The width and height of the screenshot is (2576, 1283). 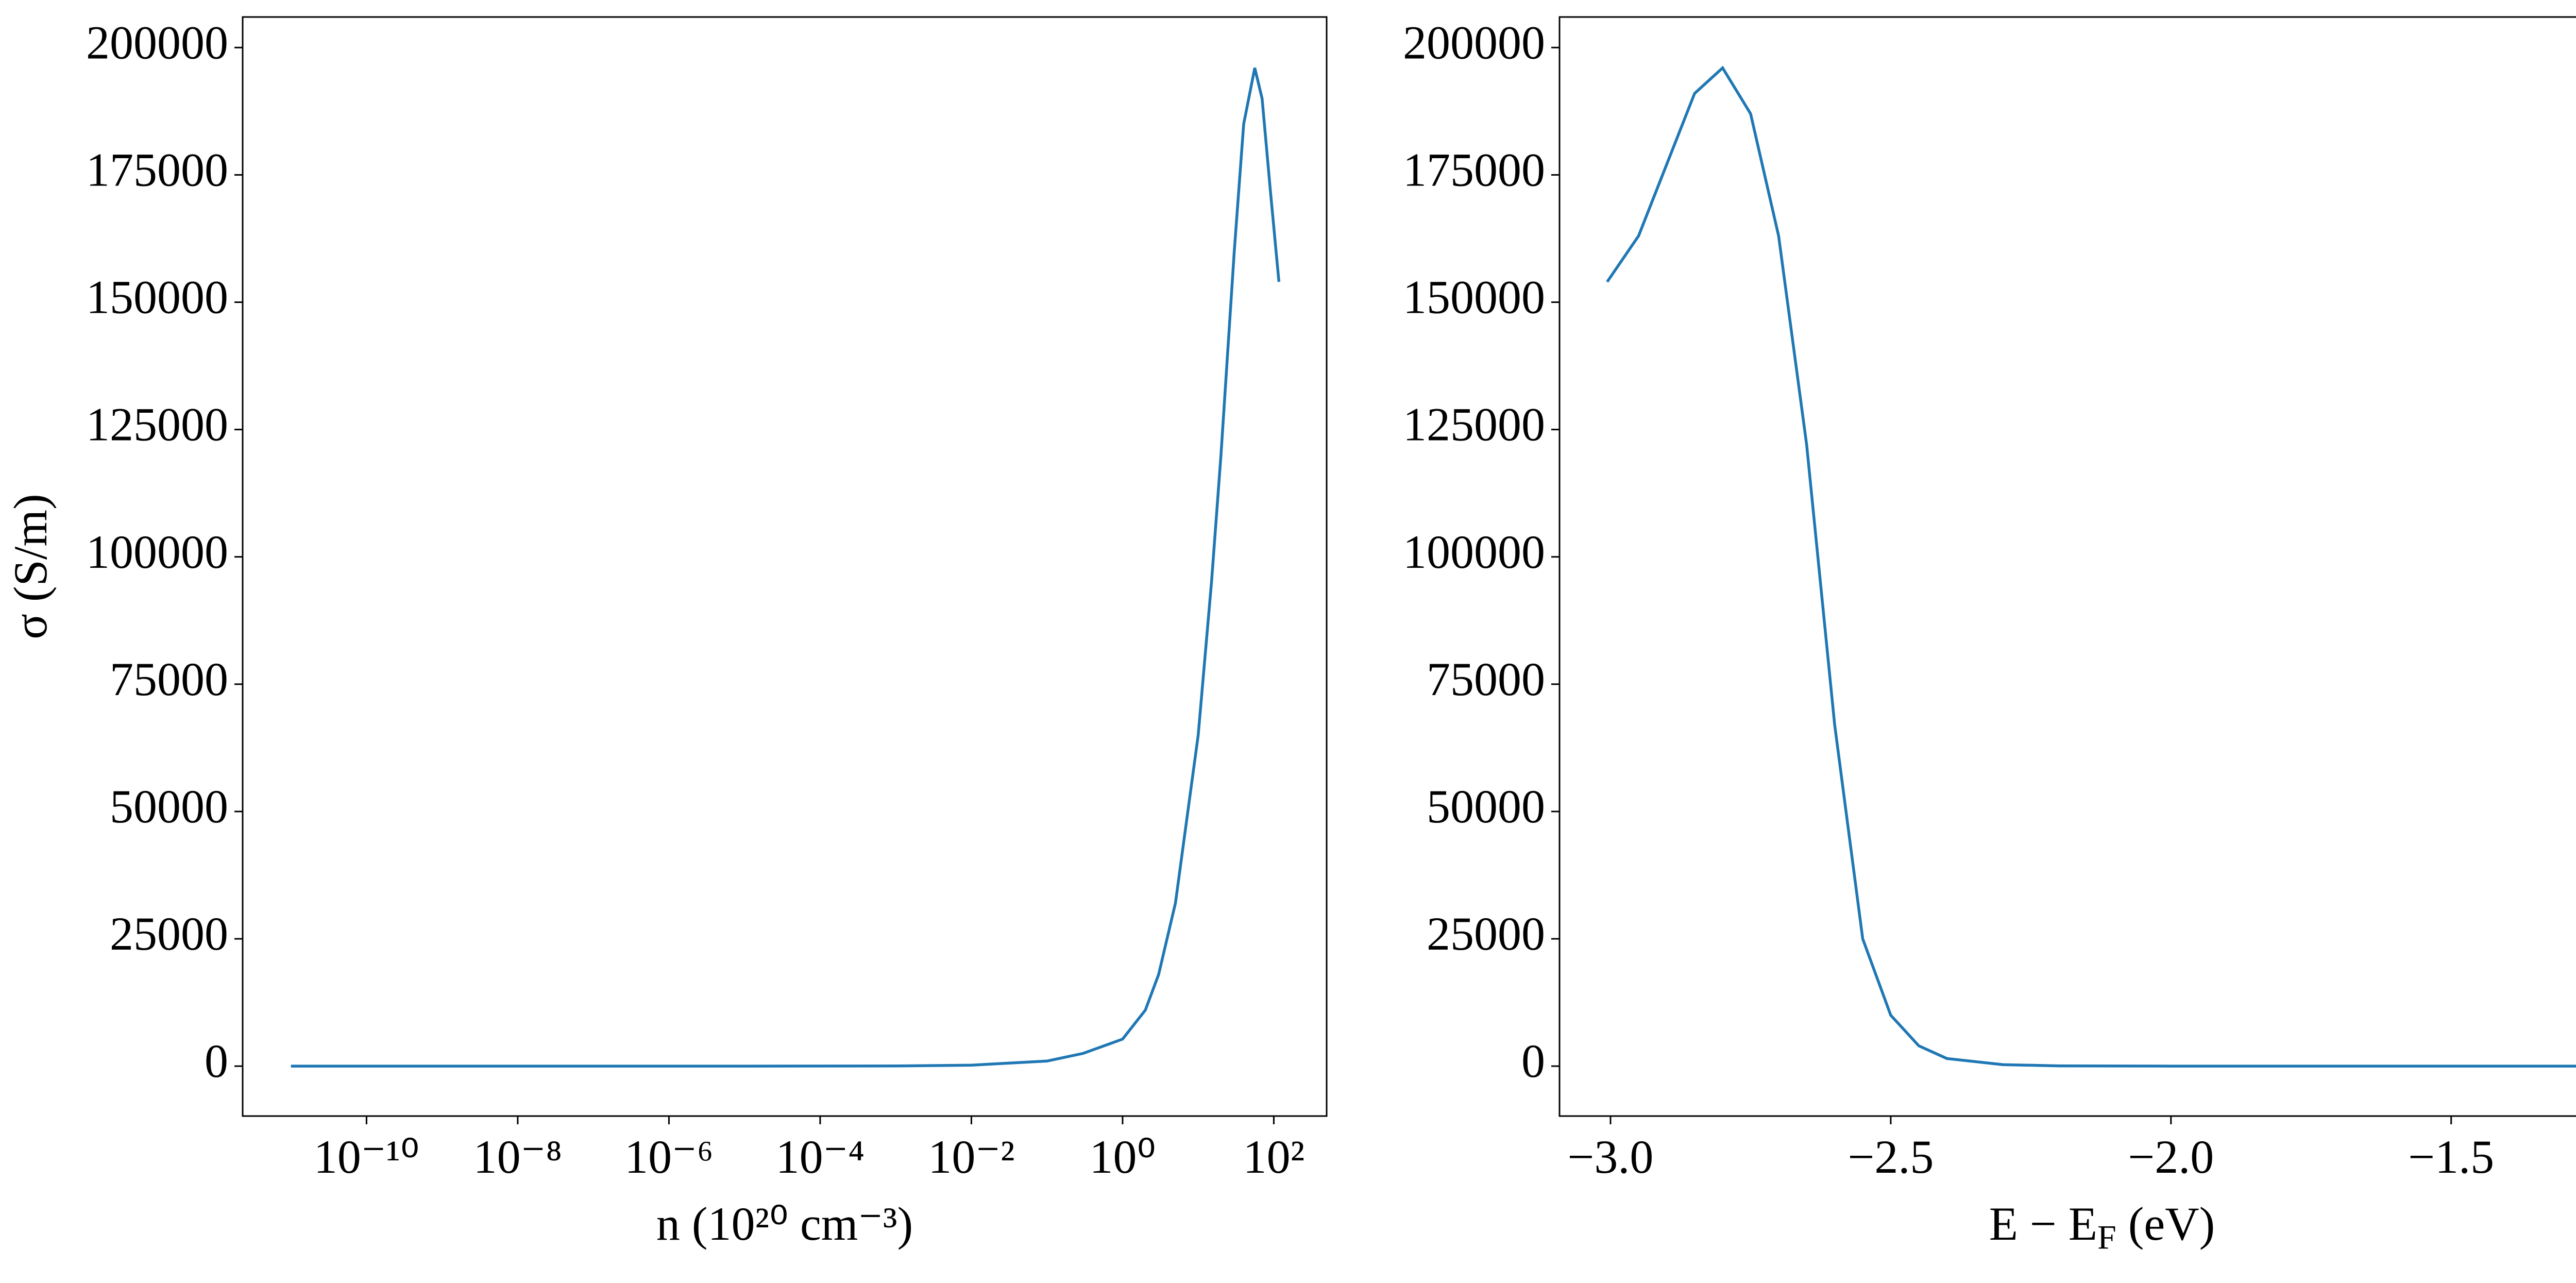 I want to click on x-tick-label: 10⁻⁴, so click(x=820, y=1156).